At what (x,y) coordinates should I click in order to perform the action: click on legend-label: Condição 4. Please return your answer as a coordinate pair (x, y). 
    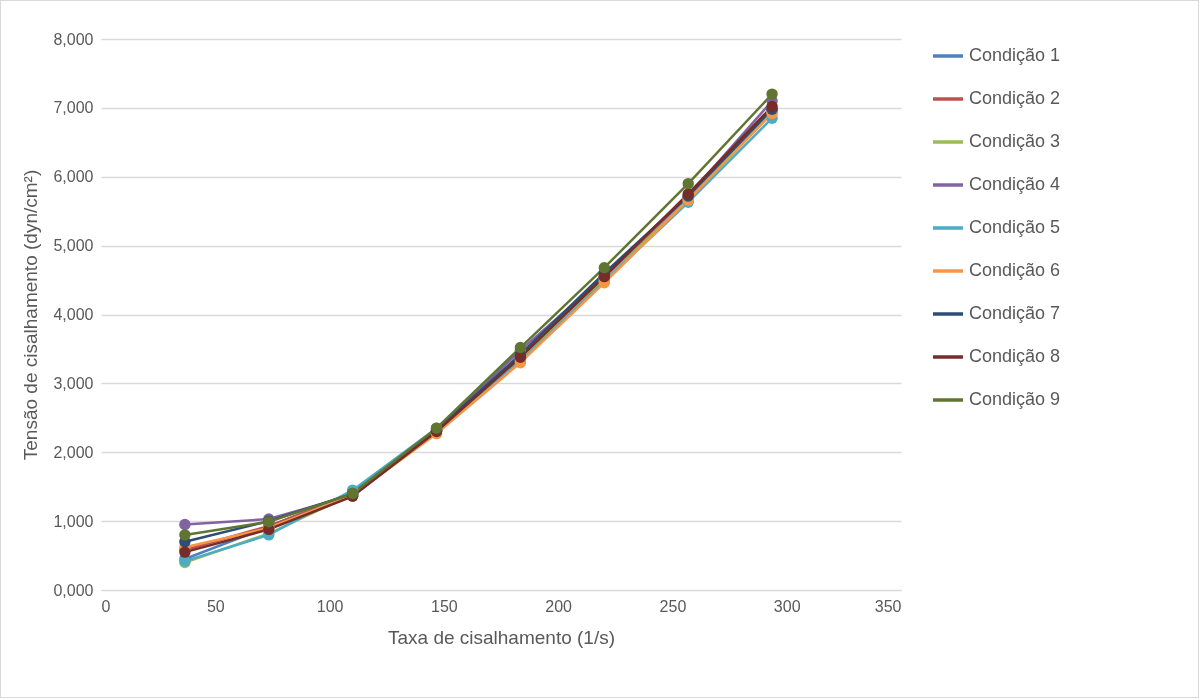
    Looking at the image, I should click on (1015, 184).